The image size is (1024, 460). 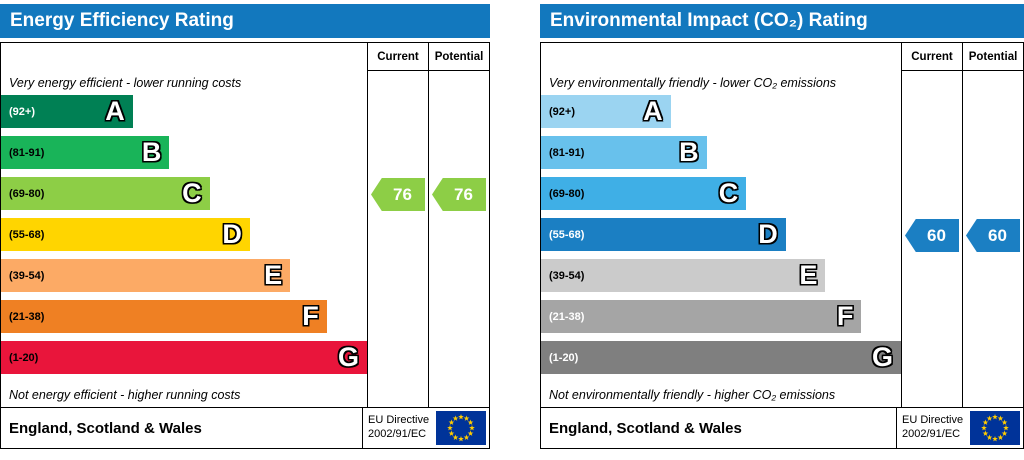 I want to click on co2-band-d: (55-68) D, so click(x=663, y=234).